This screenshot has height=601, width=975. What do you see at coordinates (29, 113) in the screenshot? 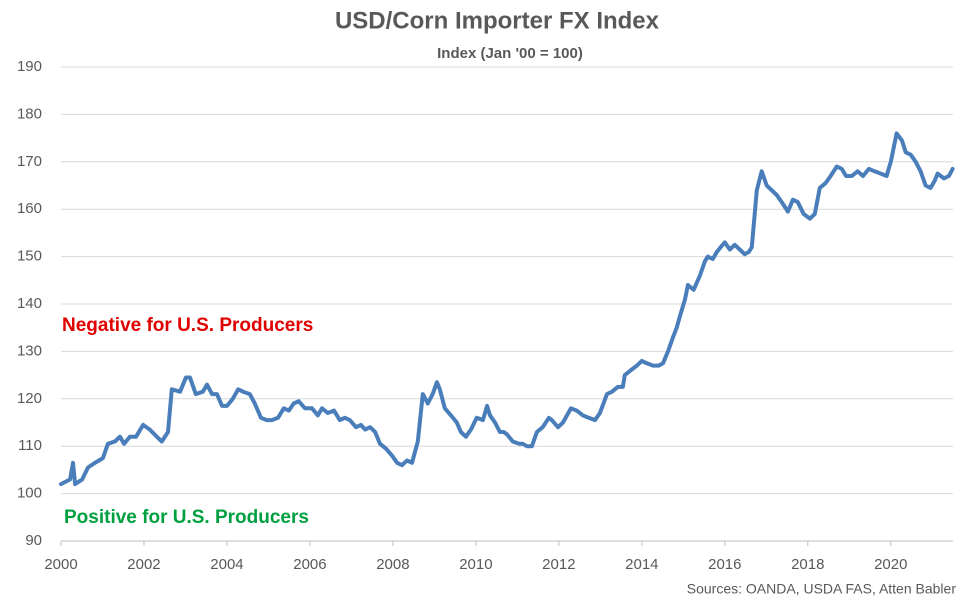
I see `y-tick-label: 180` at bounding box center [29, 113].